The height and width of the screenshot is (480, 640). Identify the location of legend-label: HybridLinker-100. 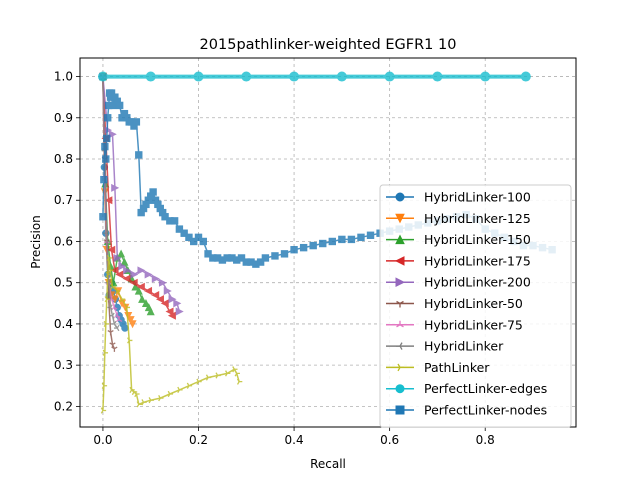
(477, 197).